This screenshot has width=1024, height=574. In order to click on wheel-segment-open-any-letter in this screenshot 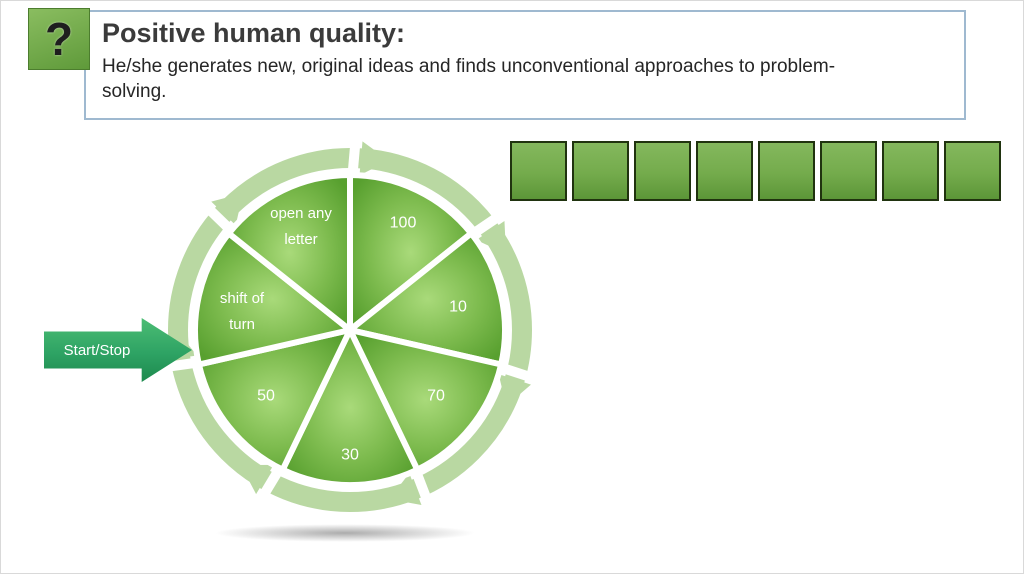, I will do `click(289, 252)`.